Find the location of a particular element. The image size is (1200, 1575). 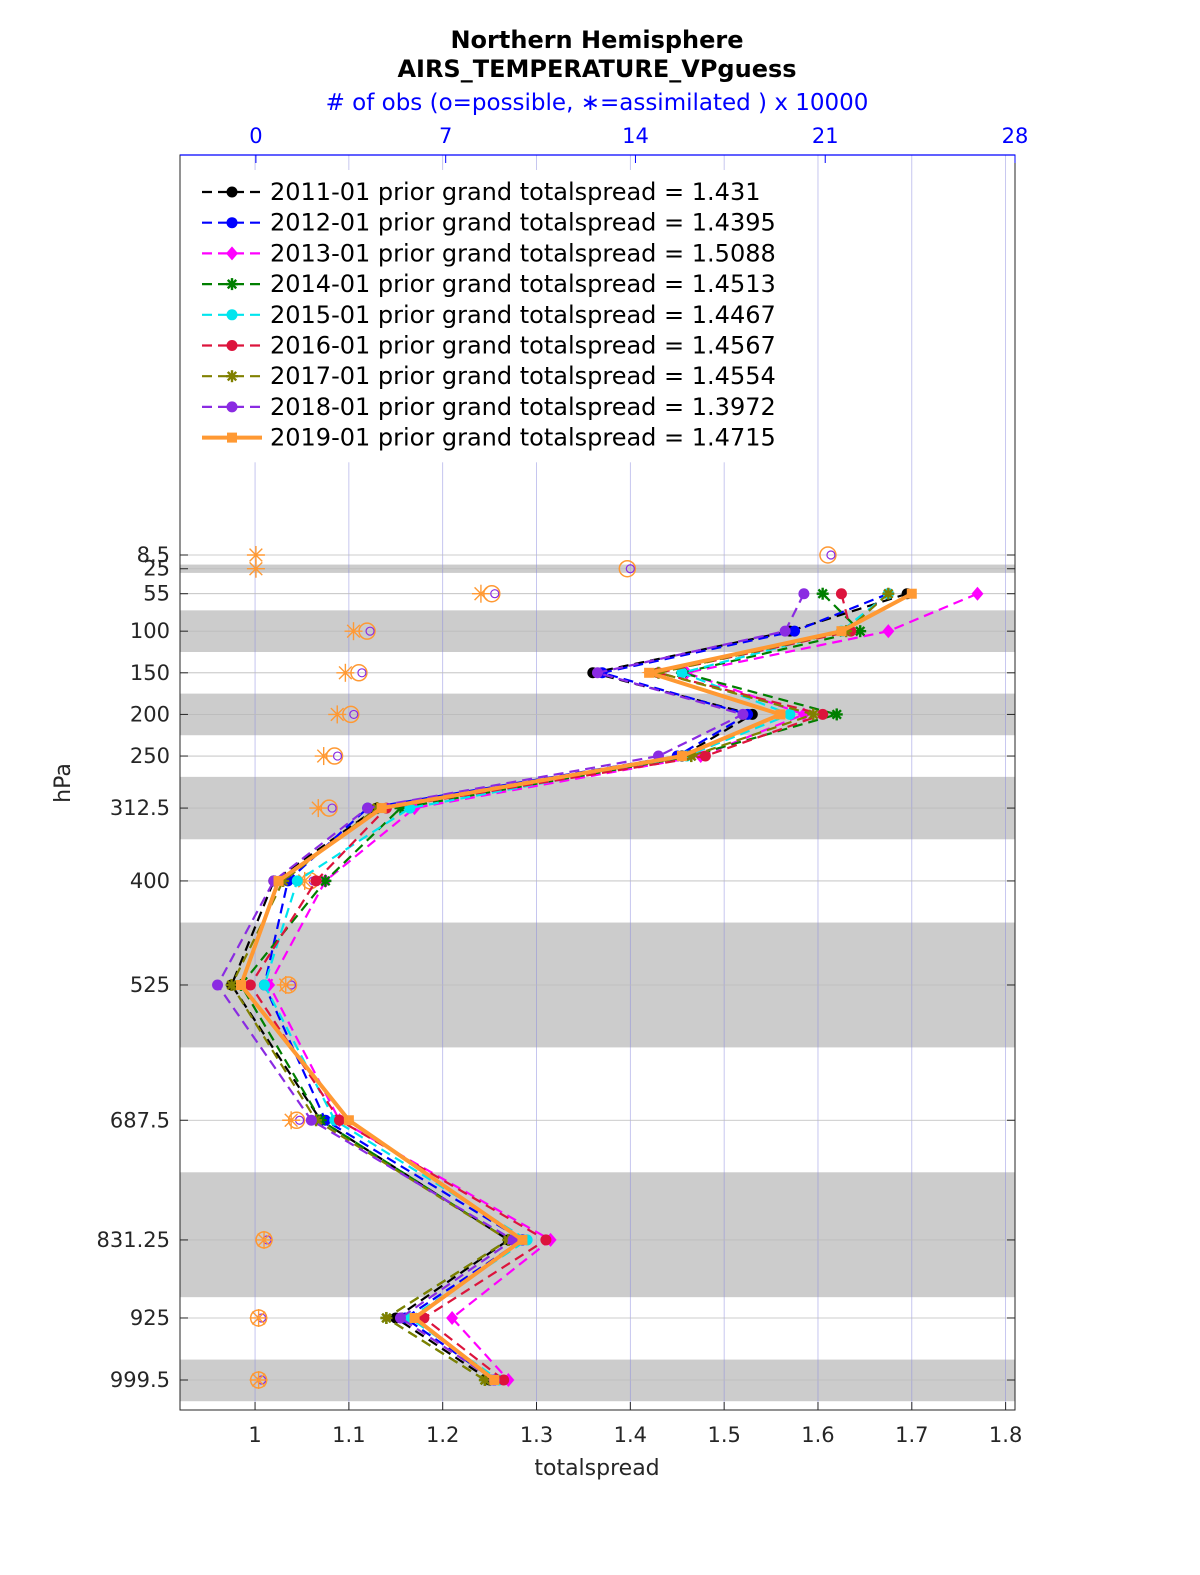

legend-entry: 2013-01 prior grand totalspread = 1.5088 is located at coordinates (523, 253).